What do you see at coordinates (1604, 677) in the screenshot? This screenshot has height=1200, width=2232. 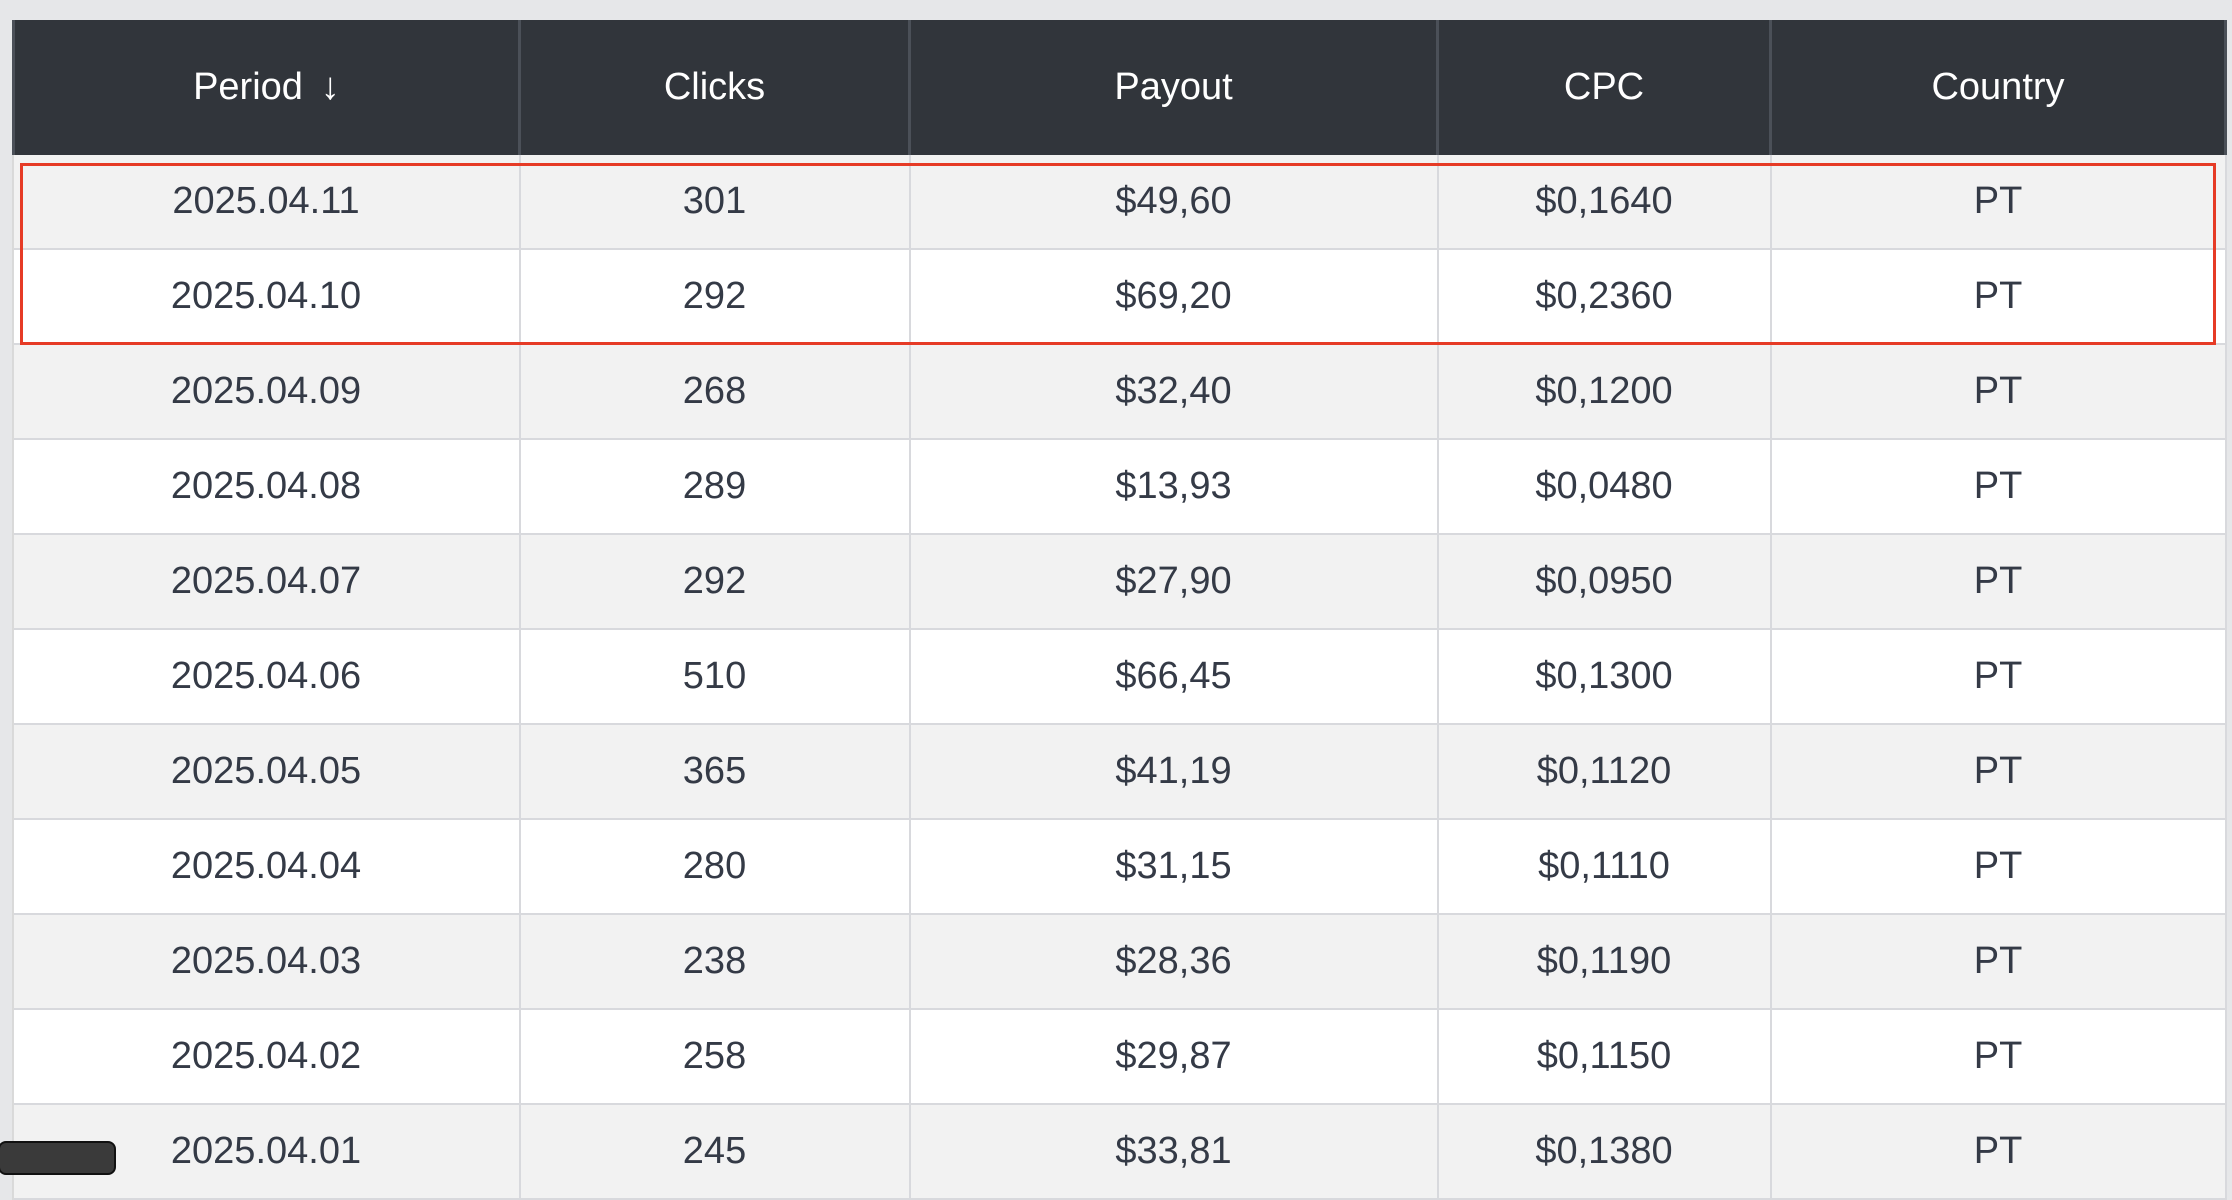 I see `cell-cpc: $0,1300` at bounding box center [1604, 677].